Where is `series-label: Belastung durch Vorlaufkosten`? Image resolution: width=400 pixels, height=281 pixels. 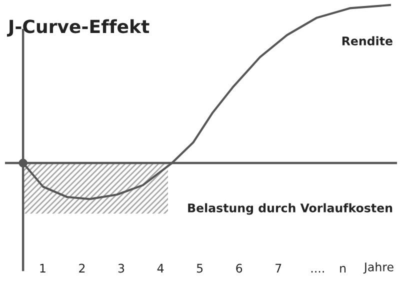
series-label: Belastung durch Vorlaufkosten is located at coordinates (290, 209).